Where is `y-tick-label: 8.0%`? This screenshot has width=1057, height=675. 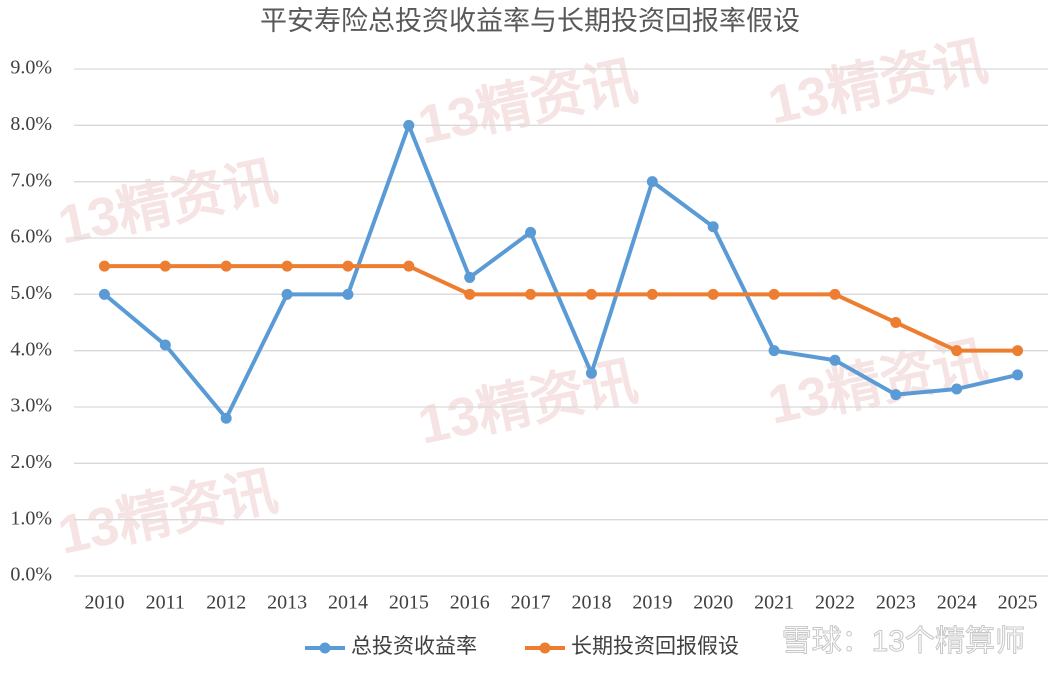
y-tick-label: 8.0% is located at coordinates (31, 124).